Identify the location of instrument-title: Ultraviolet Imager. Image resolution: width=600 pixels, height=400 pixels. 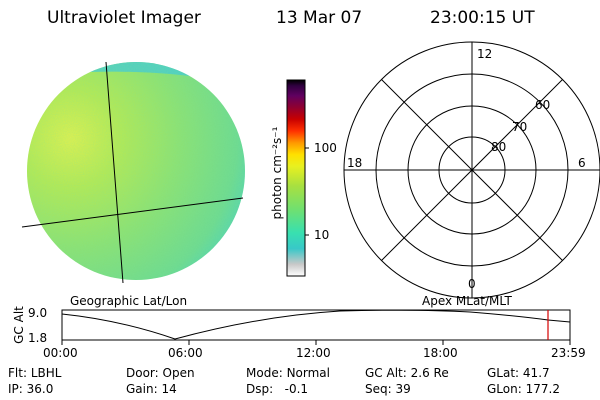
(124, 18).